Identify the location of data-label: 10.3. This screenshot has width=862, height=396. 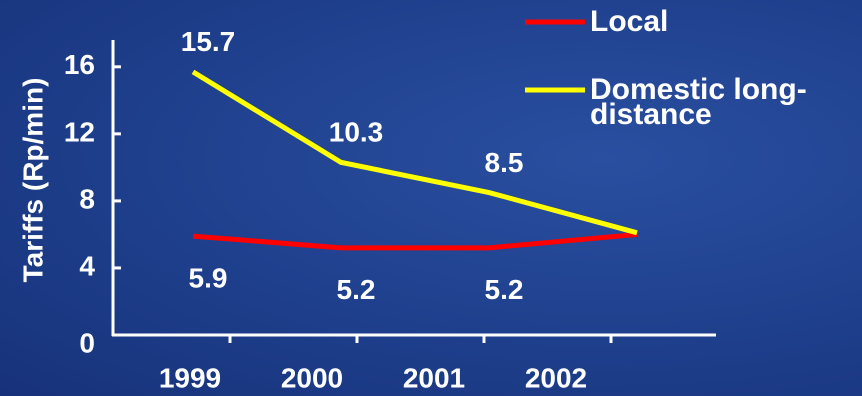
(356, 132).